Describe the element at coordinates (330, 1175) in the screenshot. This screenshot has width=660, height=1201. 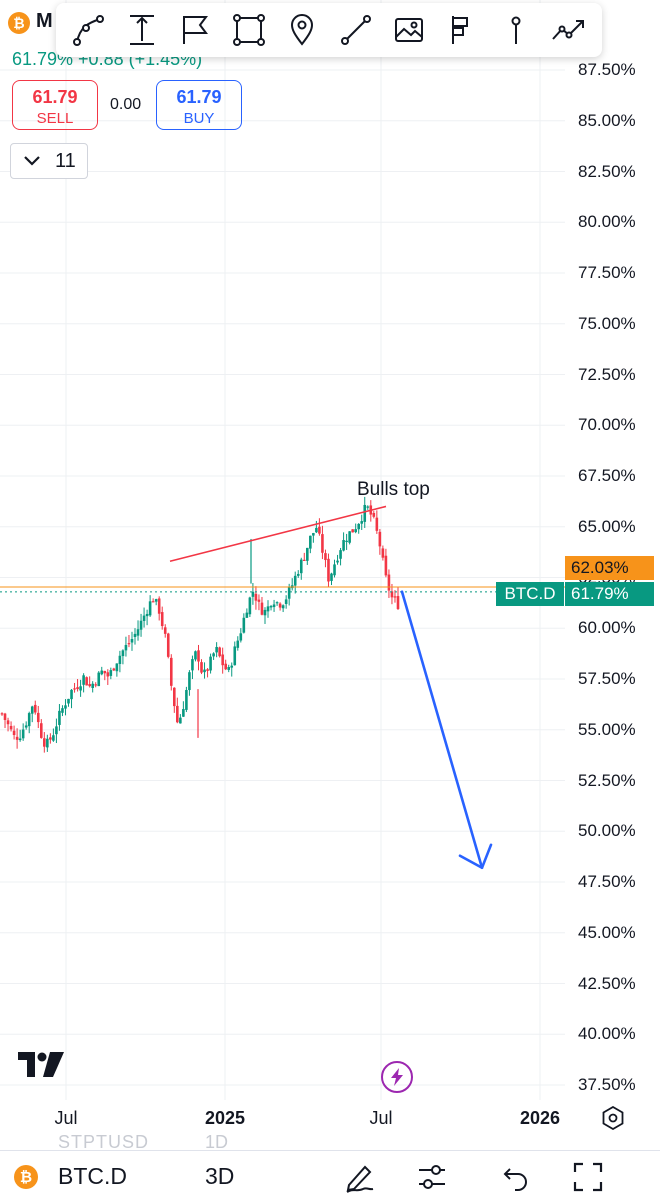
I see `bottom-bar: ₿ BTC.D 3D` at that location.